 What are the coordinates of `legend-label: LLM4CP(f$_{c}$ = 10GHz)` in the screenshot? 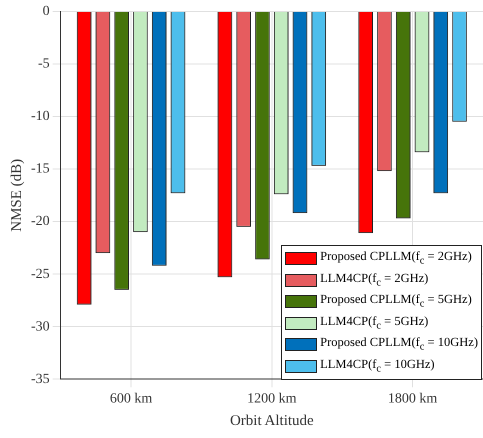 It's located at (377, 366).